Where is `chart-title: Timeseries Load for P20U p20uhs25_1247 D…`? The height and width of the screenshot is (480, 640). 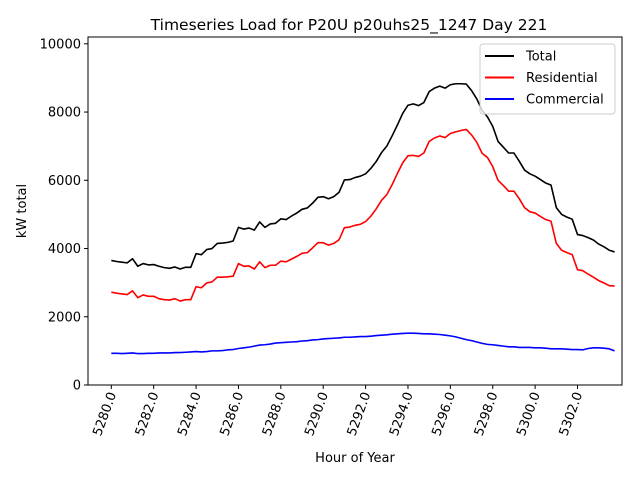 chart-title: Timeseries Load for P20U p20uhs25_1247 D… is located at coordinates (349, 25).